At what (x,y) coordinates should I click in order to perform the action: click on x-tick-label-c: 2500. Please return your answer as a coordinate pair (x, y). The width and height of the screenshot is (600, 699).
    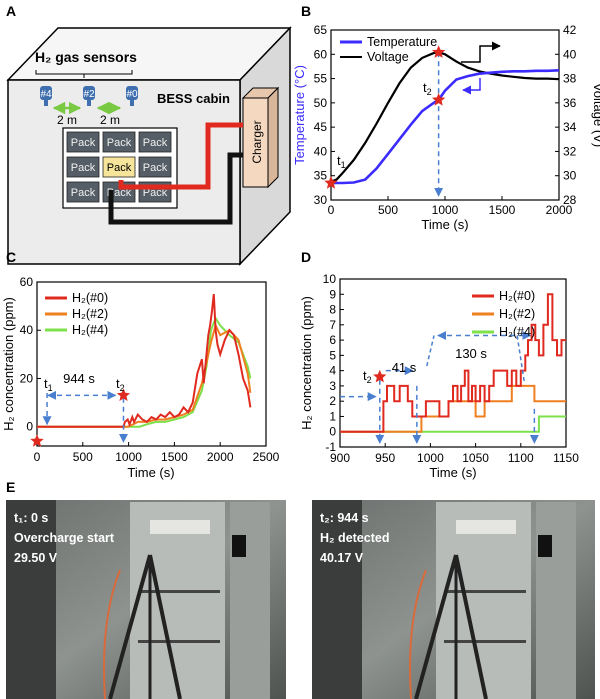
    Looking at the image, I should click on (266, 457).